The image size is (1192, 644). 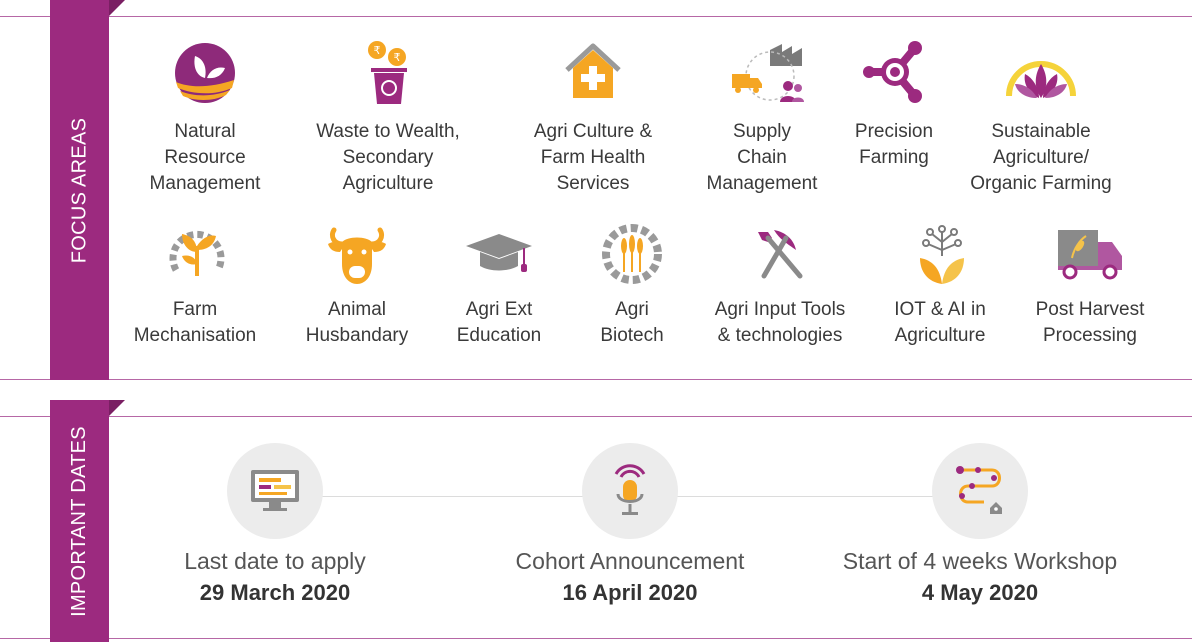 I want to click on important-dates-bottom-border, so click(x=596, y=638).